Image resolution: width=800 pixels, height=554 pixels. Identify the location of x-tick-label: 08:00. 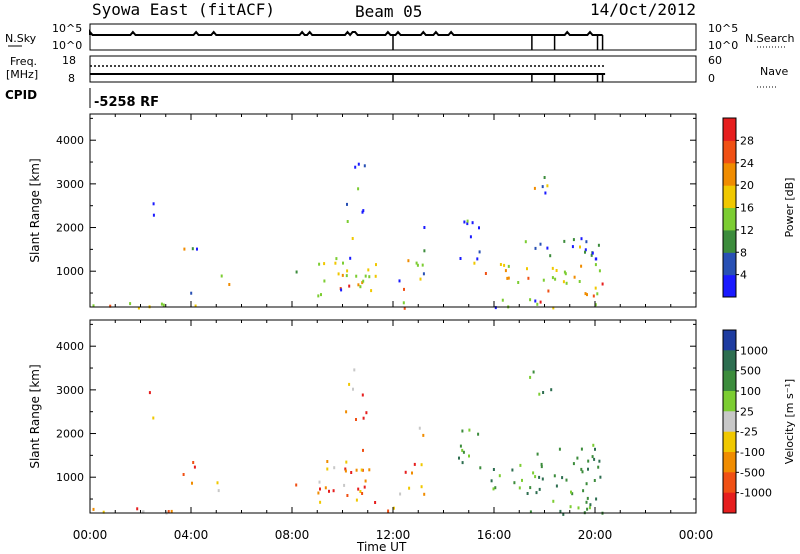
(292, 535).